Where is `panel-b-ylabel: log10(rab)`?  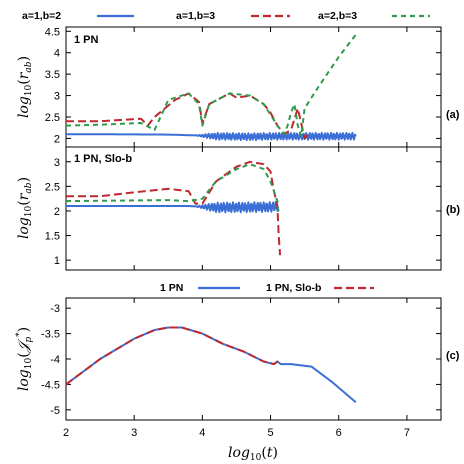 panel-b-ylabel: log10(rab) is located at coordinates (25, 208).